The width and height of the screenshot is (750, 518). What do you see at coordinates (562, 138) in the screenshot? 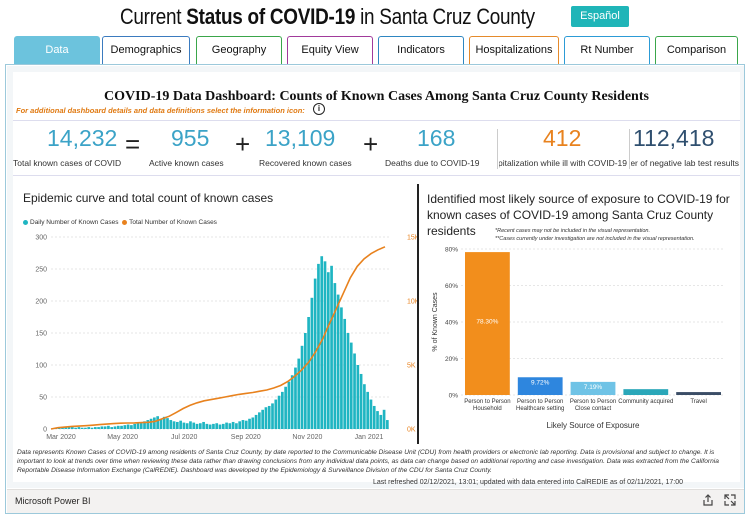
I see `kpi-hospital-value: 412` at bounding box center [562, 138].